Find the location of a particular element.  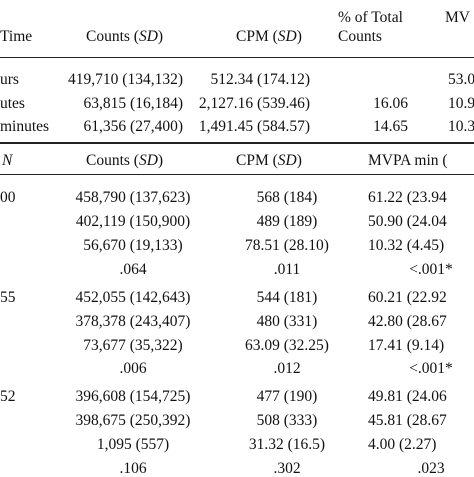

bottom-header-counts: Counts (SD) is located at coordinates (124, 161).